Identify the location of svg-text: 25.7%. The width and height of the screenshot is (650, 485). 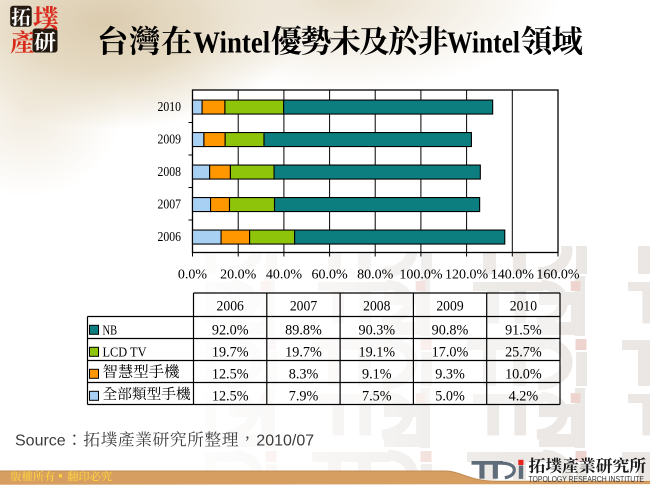
(523, 353).